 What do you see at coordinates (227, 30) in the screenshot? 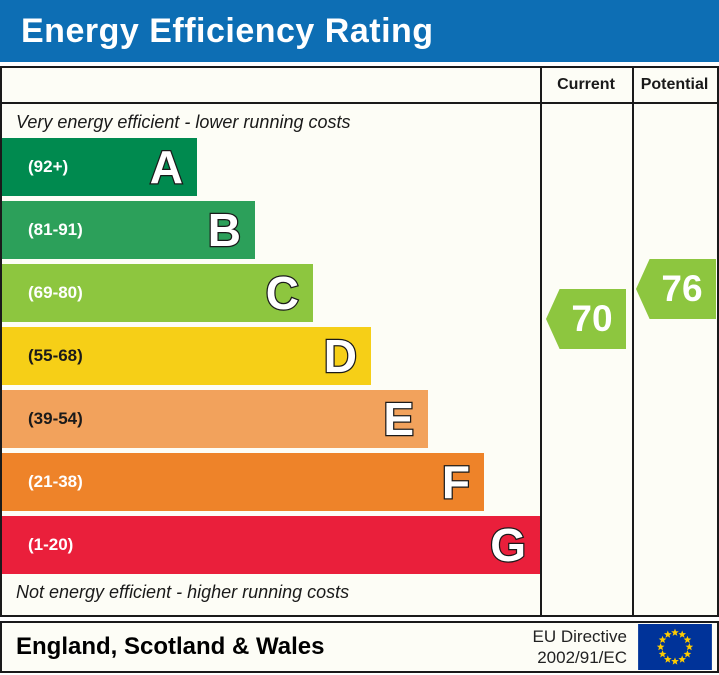
I see `page-title: Energy Efficiency Rating` at bounding box center [227, 30].